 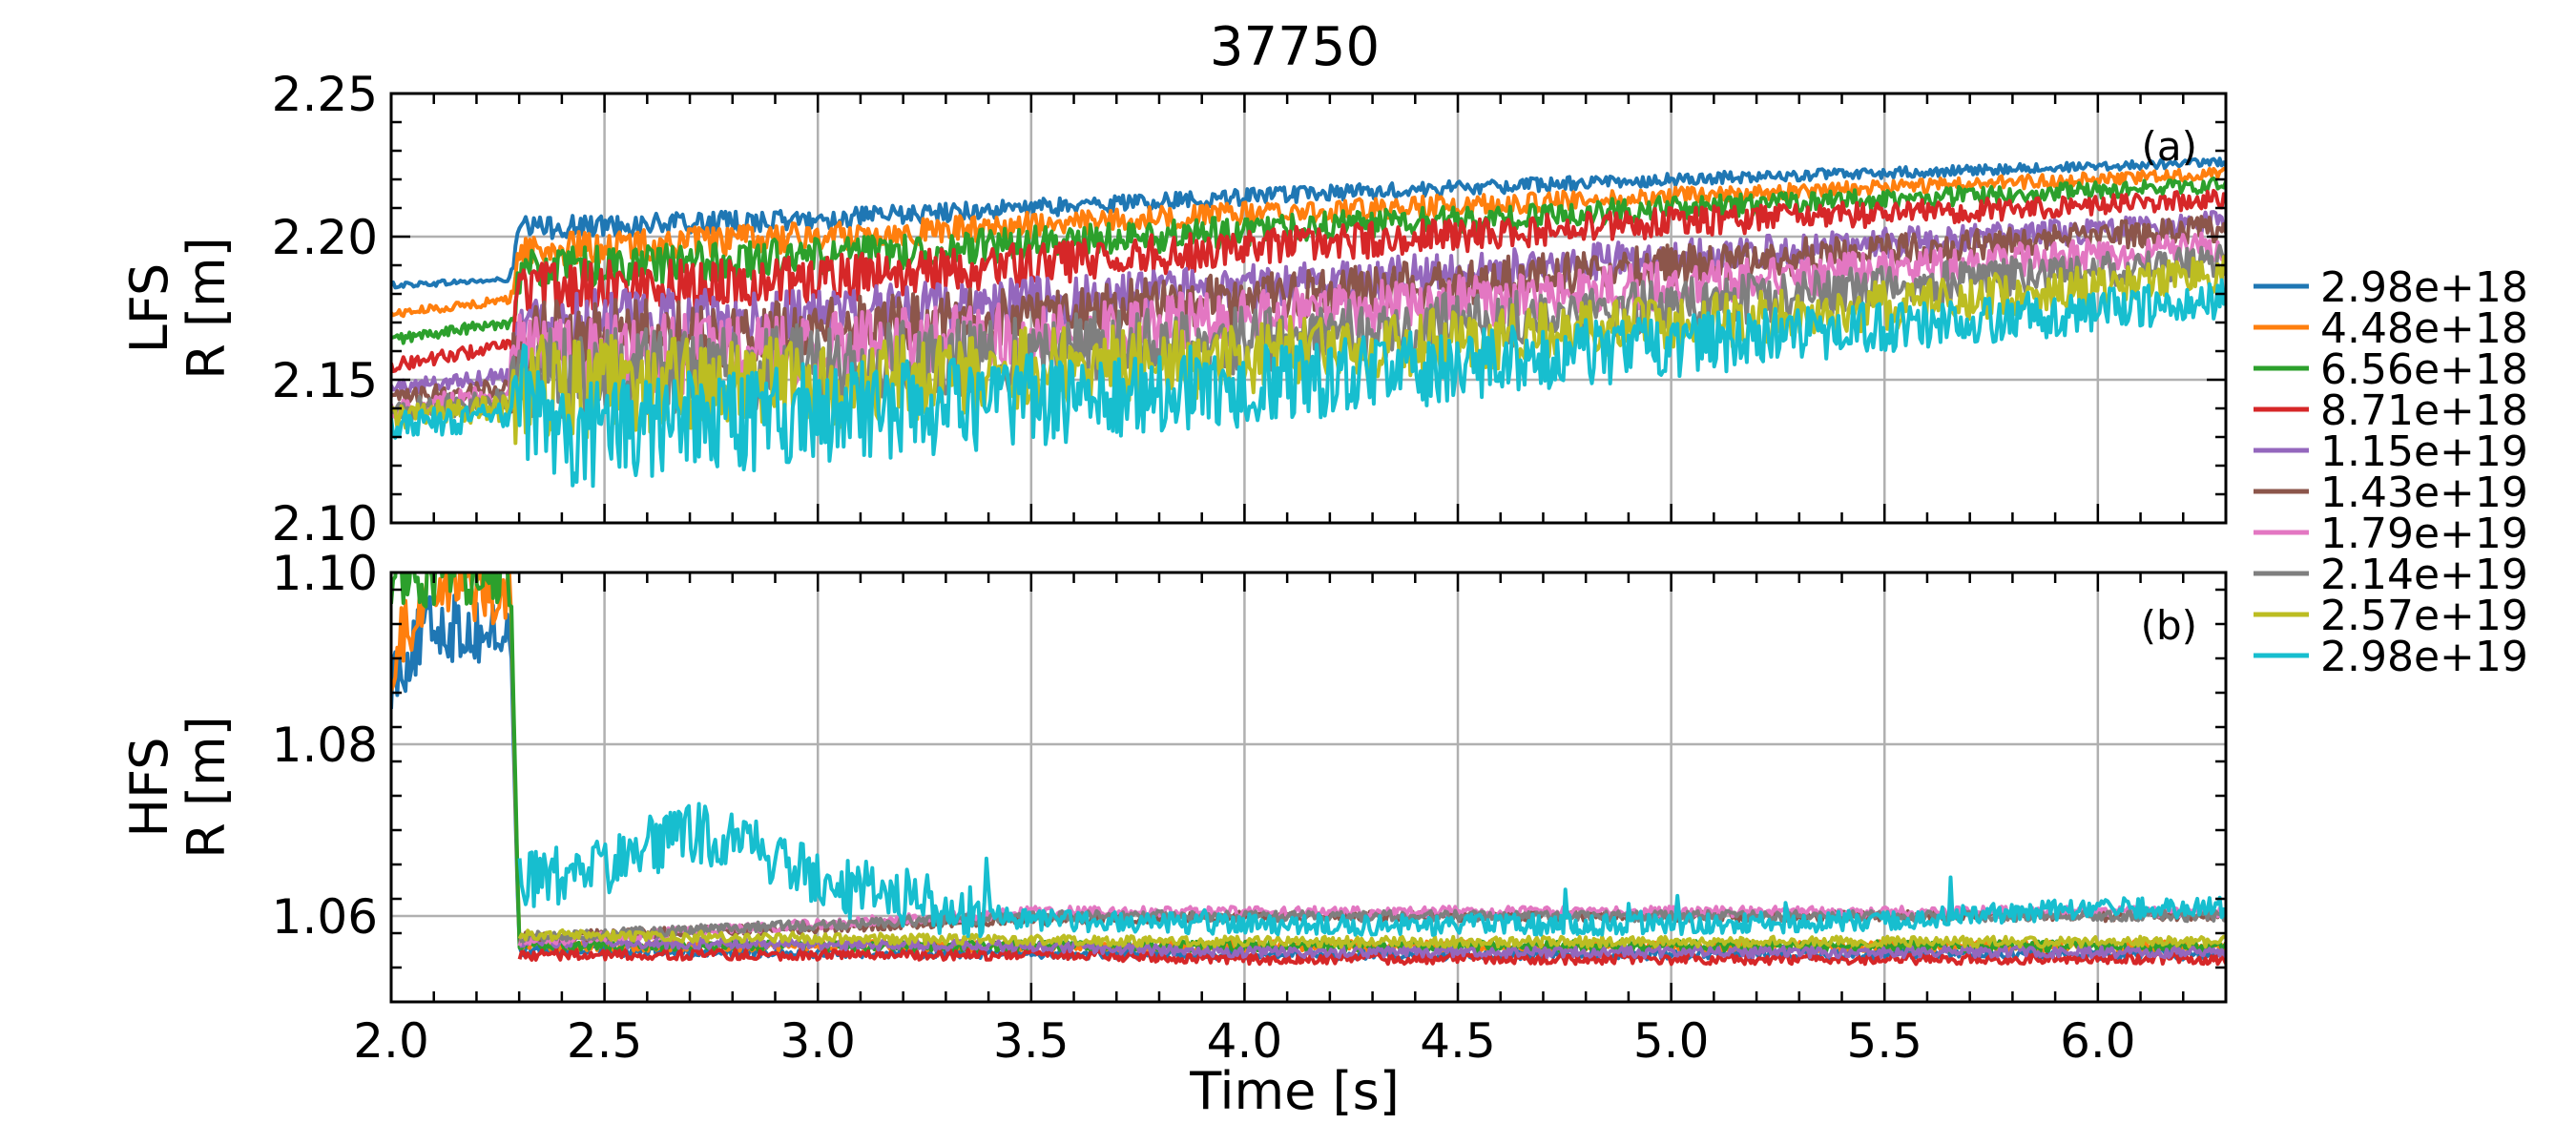 I want to click on panel-label: (b), so click(x=2169, y=626).